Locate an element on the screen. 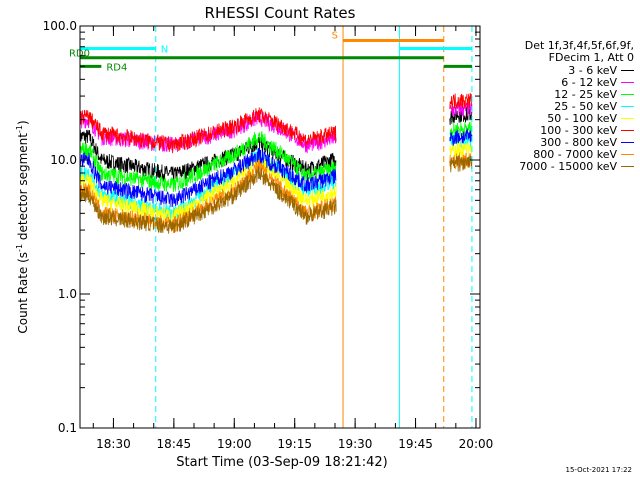 This screenshot has width=640, height=480. x-tick-label: 19:30 is located at coordinates (355, 444).